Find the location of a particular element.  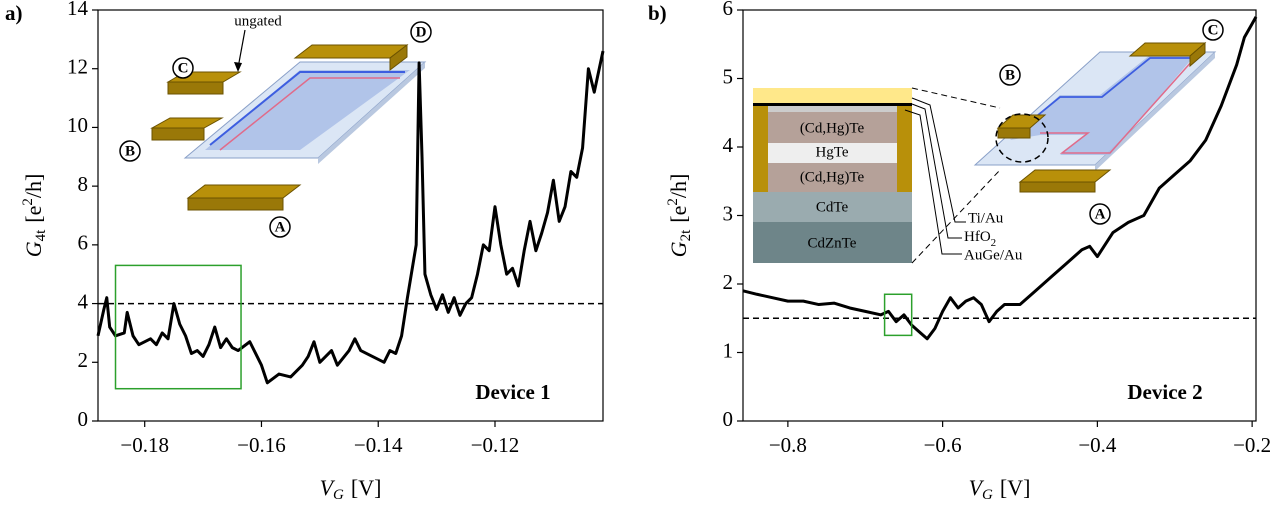

inset-note: ungated is located at coordinates (258, 21).